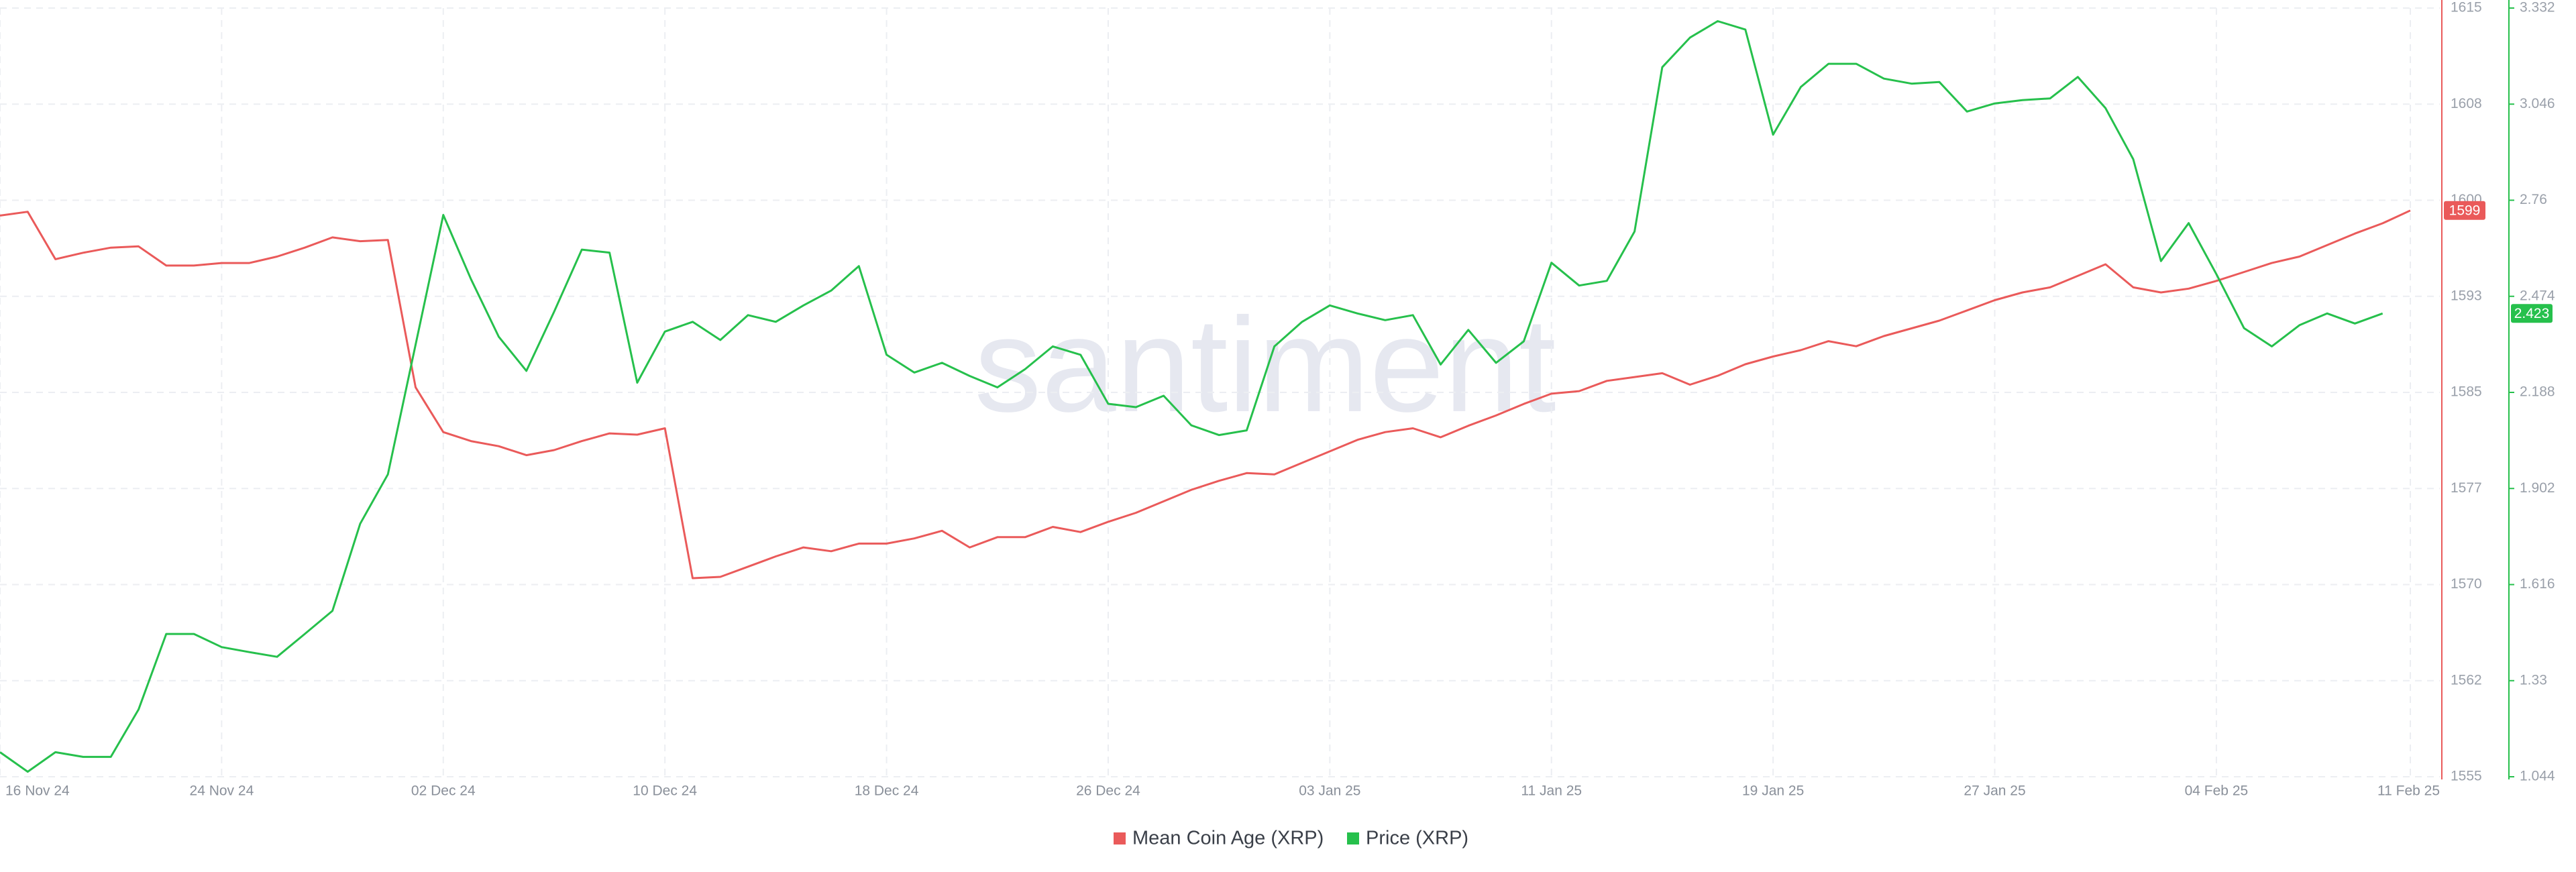  What do you see at coordinates (2466, 488) in the screenshot?
I see `y-tick-label: 1577` at bounding box center [2466, 488].